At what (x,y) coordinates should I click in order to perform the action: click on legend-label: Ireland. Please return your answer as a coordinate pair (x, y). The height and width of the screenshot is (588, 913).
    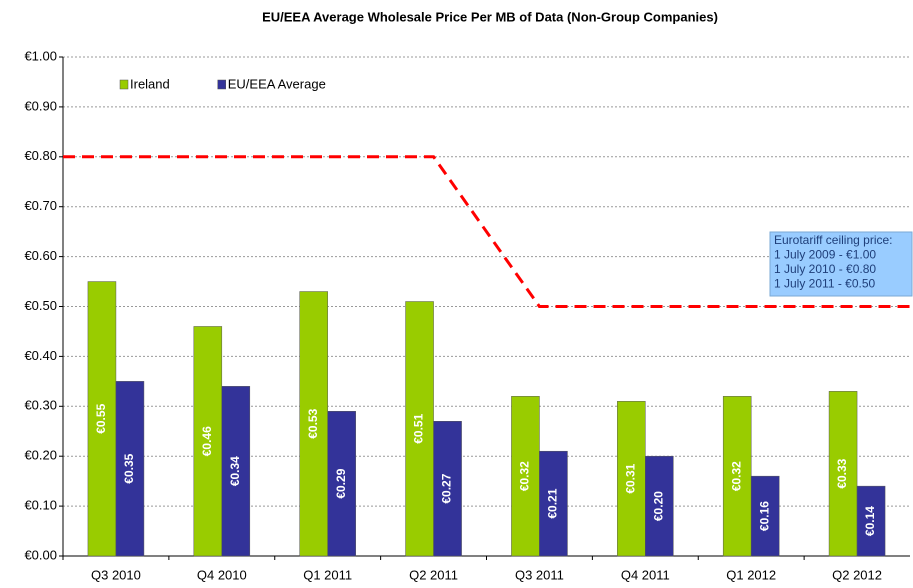
    Looking at the image, I should click on (150, 83).